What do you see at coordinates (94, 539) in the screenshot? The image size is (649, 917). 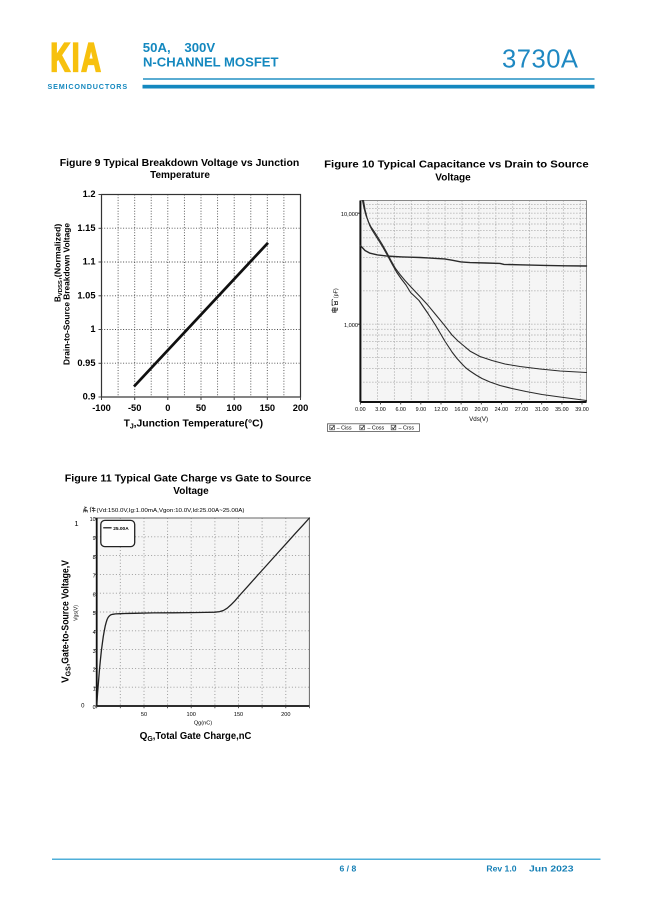 I see `svg-text: 9` at bounding box center [94, 539].